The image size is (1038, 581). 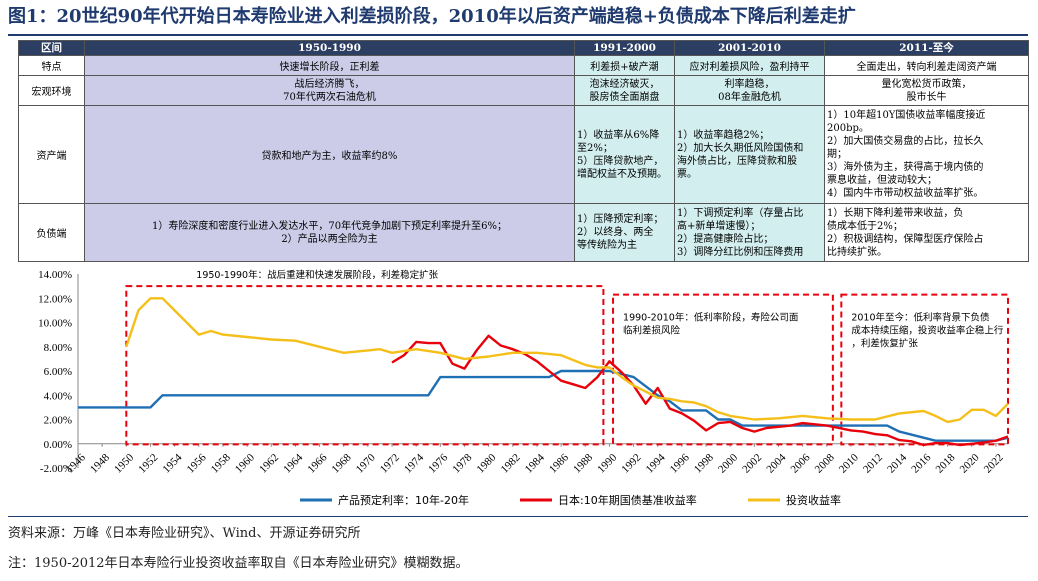 I want to click on table-cell: 战后经济腾飞， 70年代两次石油危机, so click(x=329, y=90).